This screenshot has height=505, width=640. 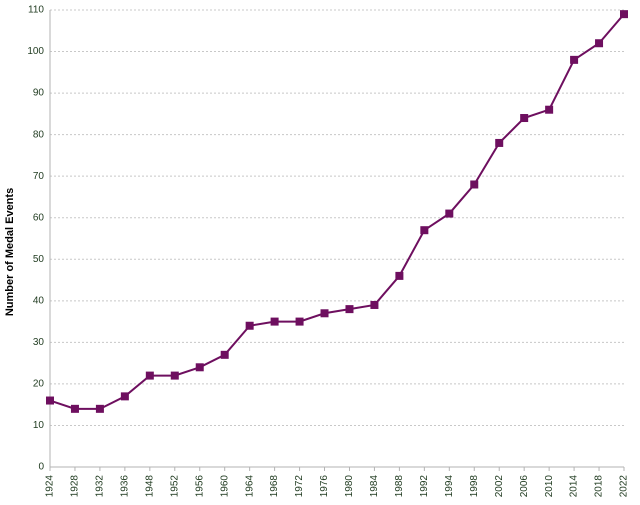 What do you see at coordinates (299, 486) in the screenshot?
I see `x-tick-label: 1972` at bounding box center [299, 486].